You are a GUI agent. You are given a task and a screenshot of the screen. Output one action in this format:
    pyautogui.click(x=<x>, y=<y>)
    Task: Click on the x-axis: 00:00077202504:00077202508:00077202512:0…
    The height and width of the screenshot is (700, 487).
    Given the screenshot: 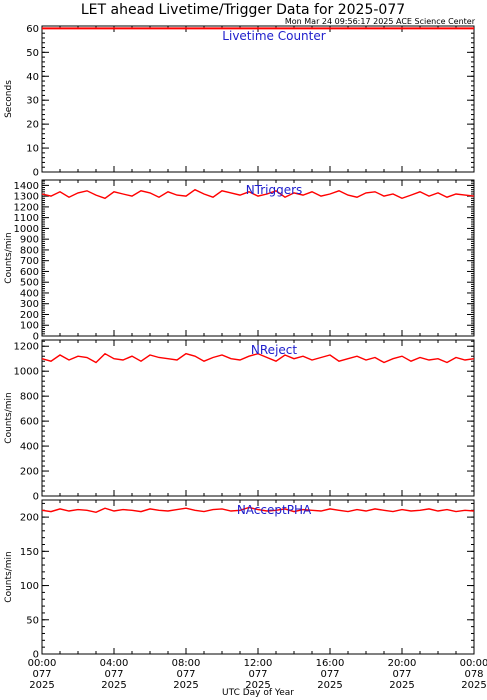 What is the action you would take?
    pyautogui.click(x=257, y=674)
    